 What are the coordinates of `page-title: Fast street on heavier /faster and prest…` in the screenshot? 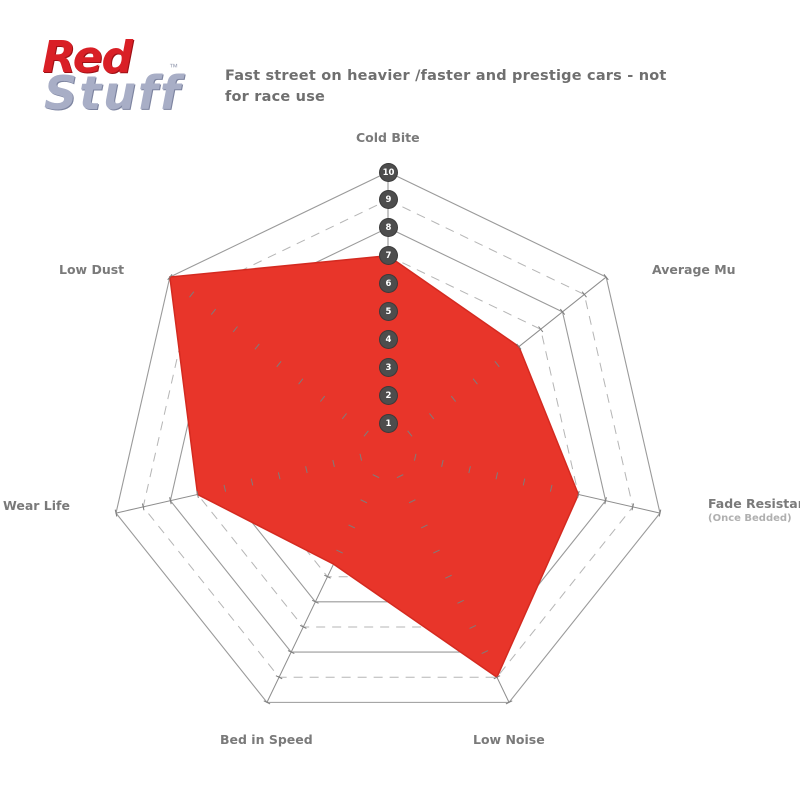 It's located at (446, 86).